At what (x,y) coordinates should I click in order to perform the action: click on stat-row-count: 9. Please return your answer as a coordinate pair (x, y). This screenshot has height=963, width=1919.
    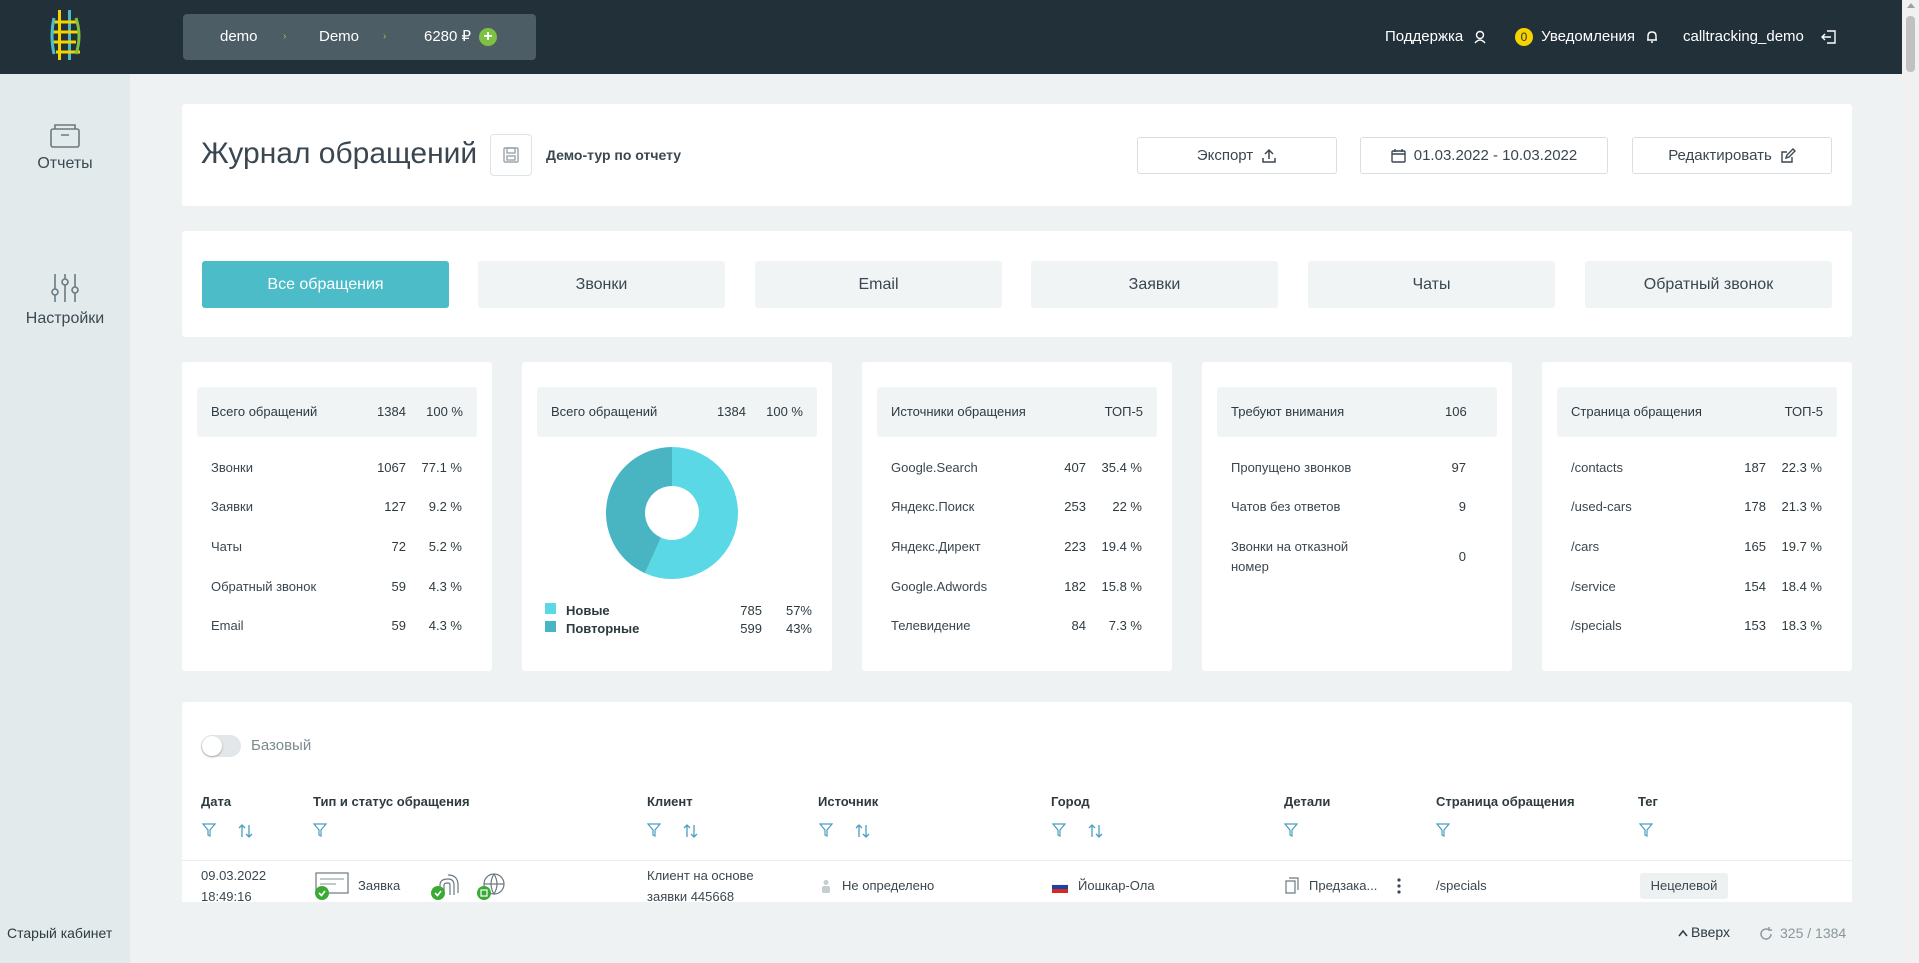
    Looking at the image, I should click on (1462, 506).